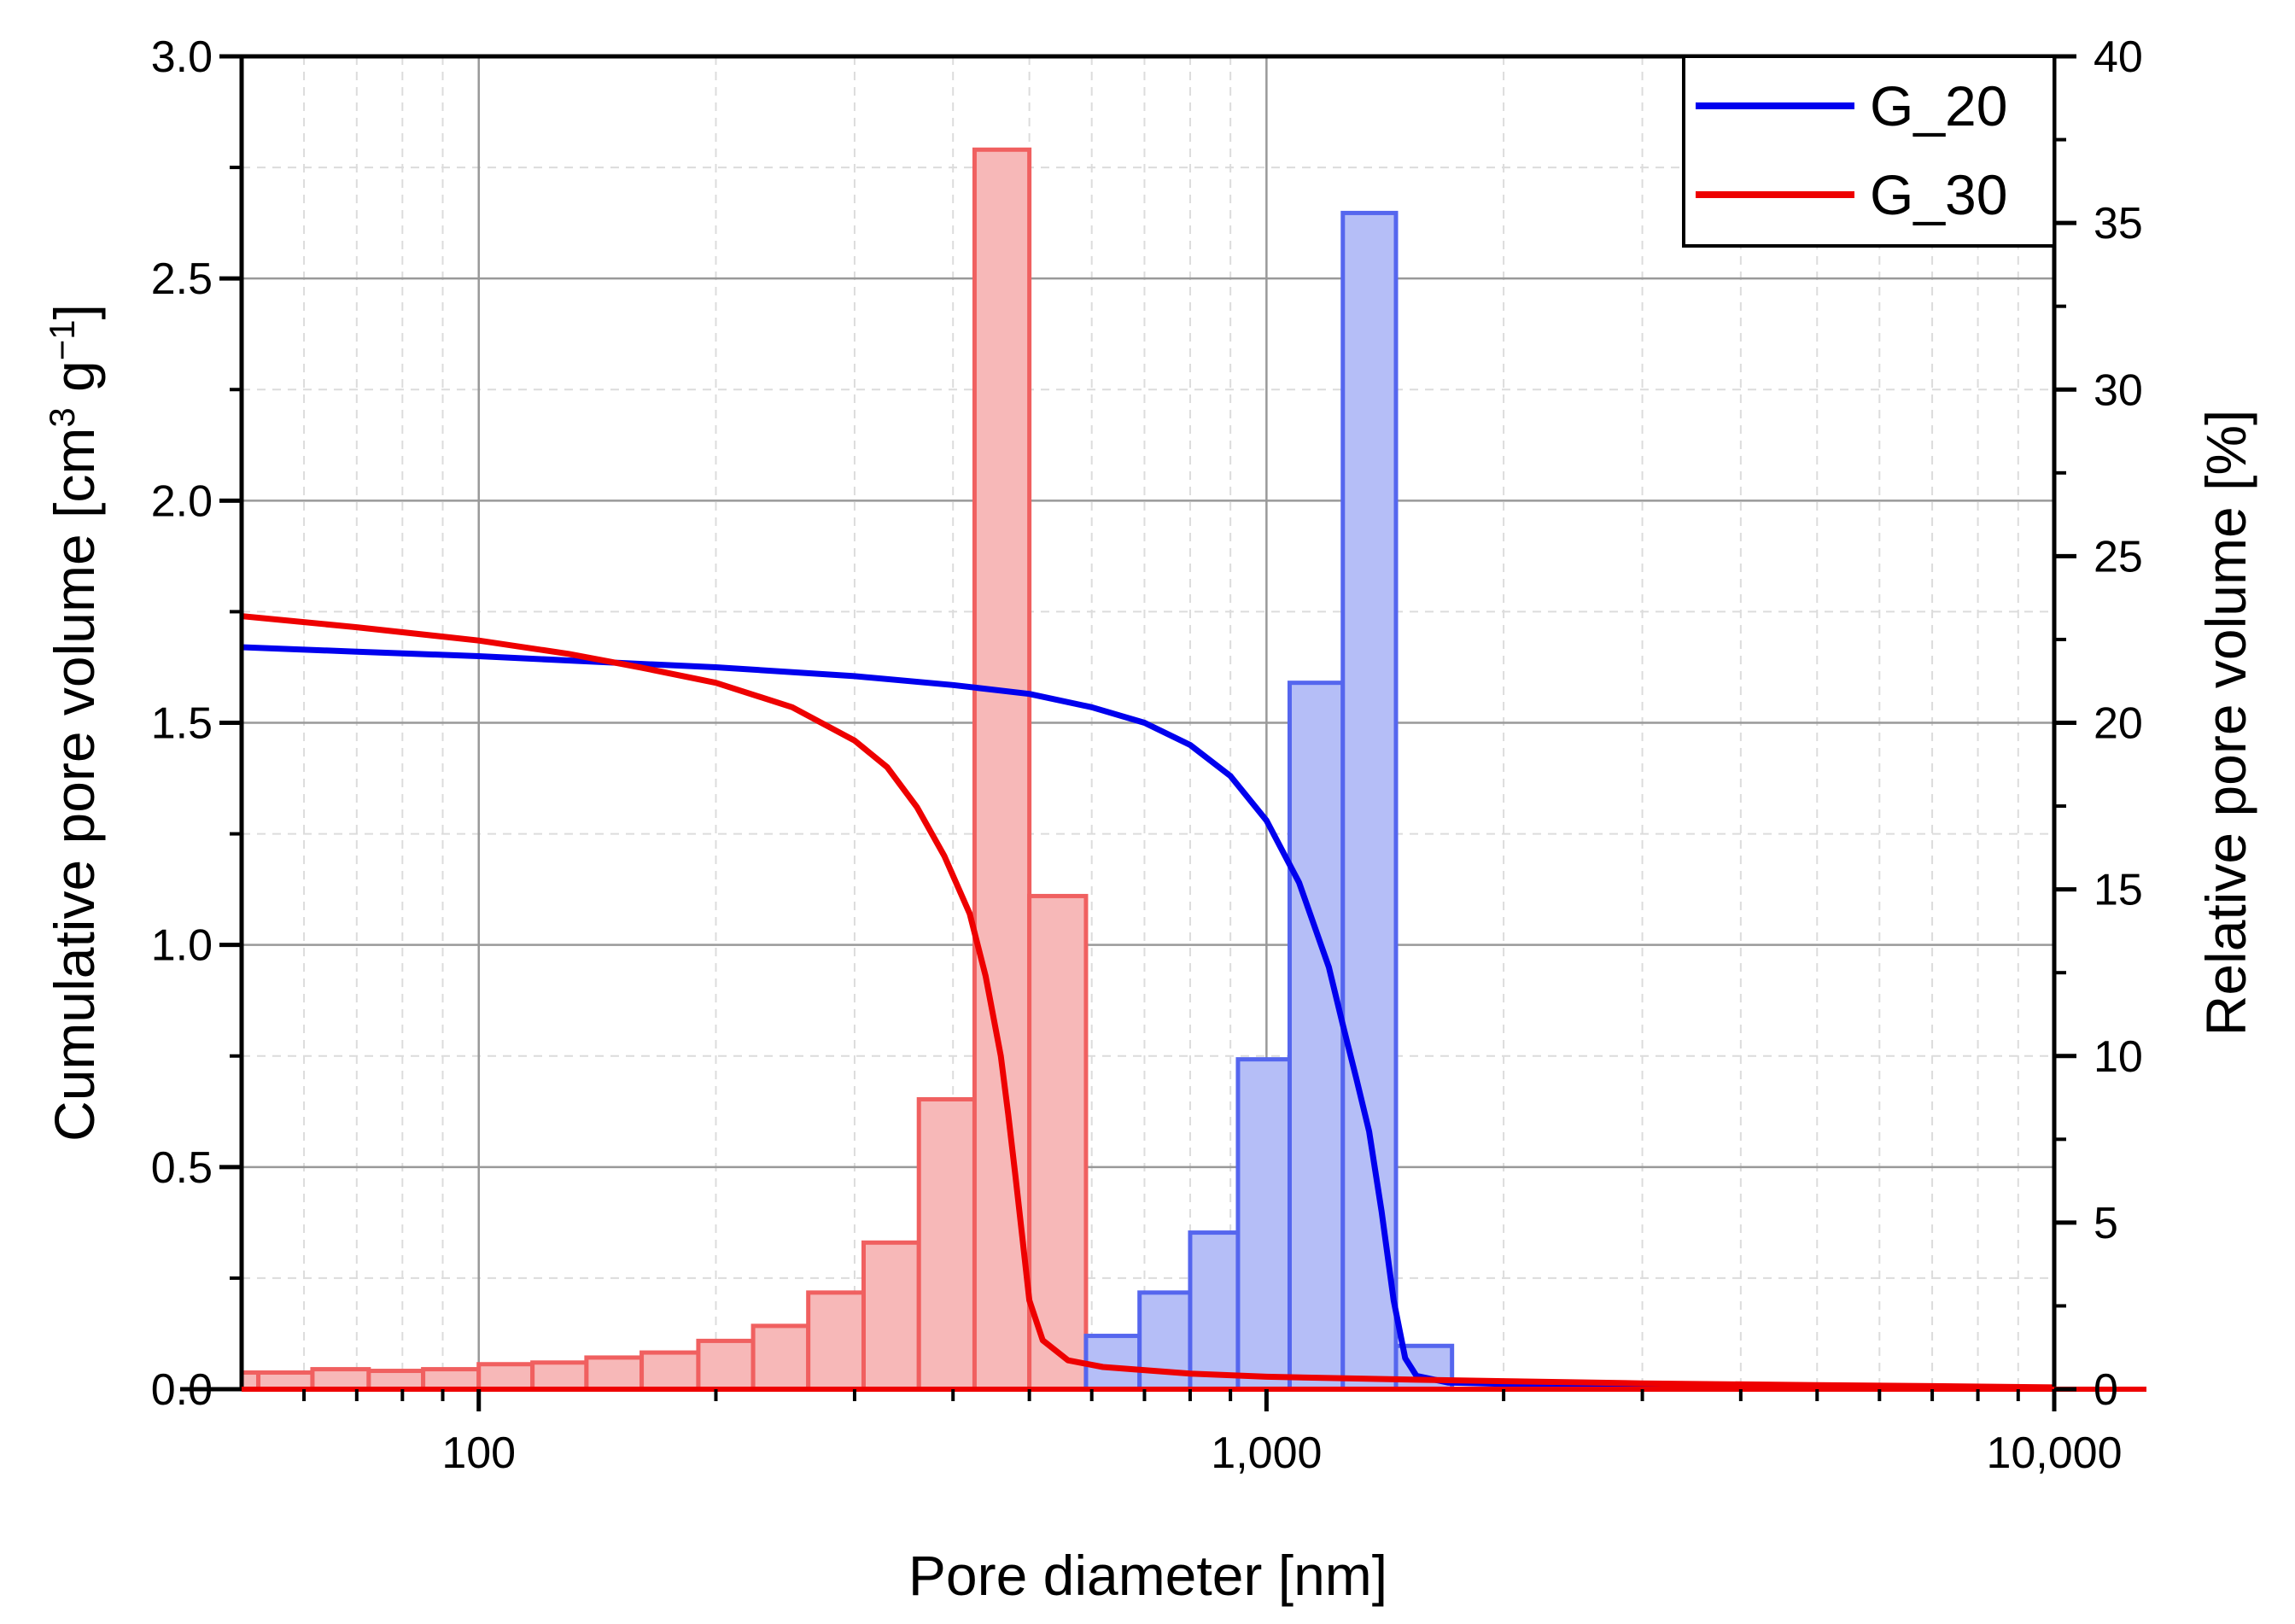 The width and height of the screenshot is (2295, 1624). What do you see at coordinates (2118, 724) in the screenshot?
I see `y-tick-label-right: 20` at bounding box center [2118, 724].